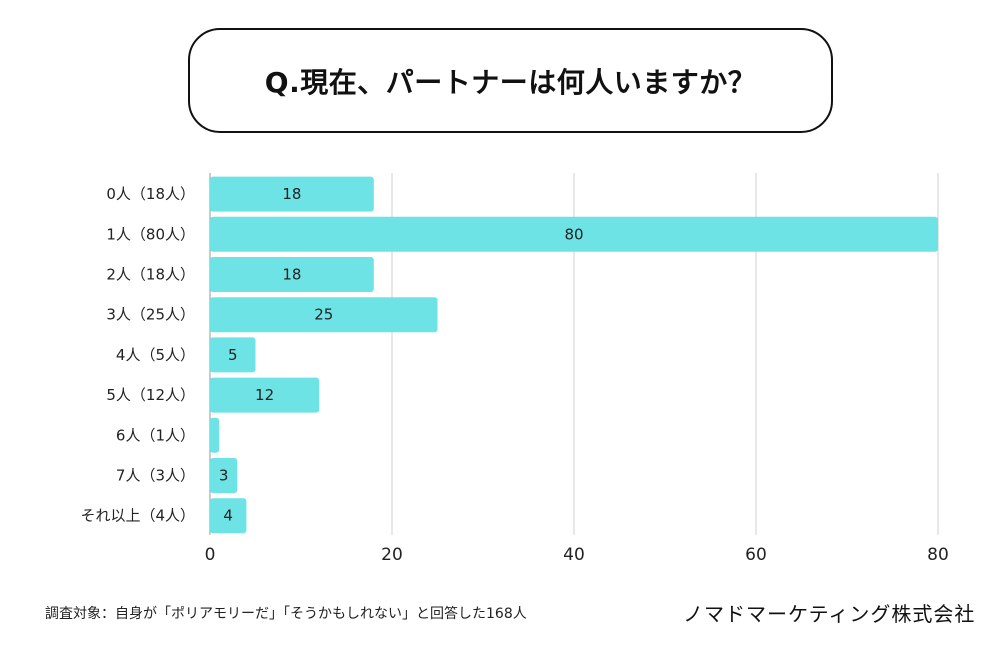 This screenshot has width=1000, height=650. What do you see at coordinates (155, 476) in the screenshot?
I see `category-label: 7人（3人）` at bounding box center [155, 476].